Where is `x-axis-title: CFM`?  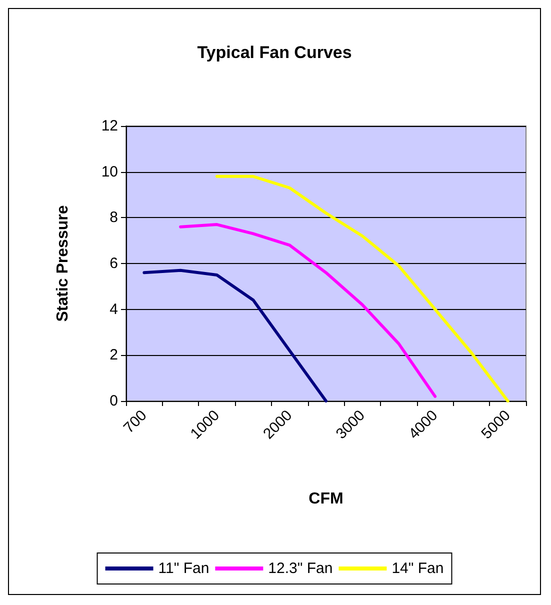 x-axis-title: CFM is located at coordinates (326, 499).